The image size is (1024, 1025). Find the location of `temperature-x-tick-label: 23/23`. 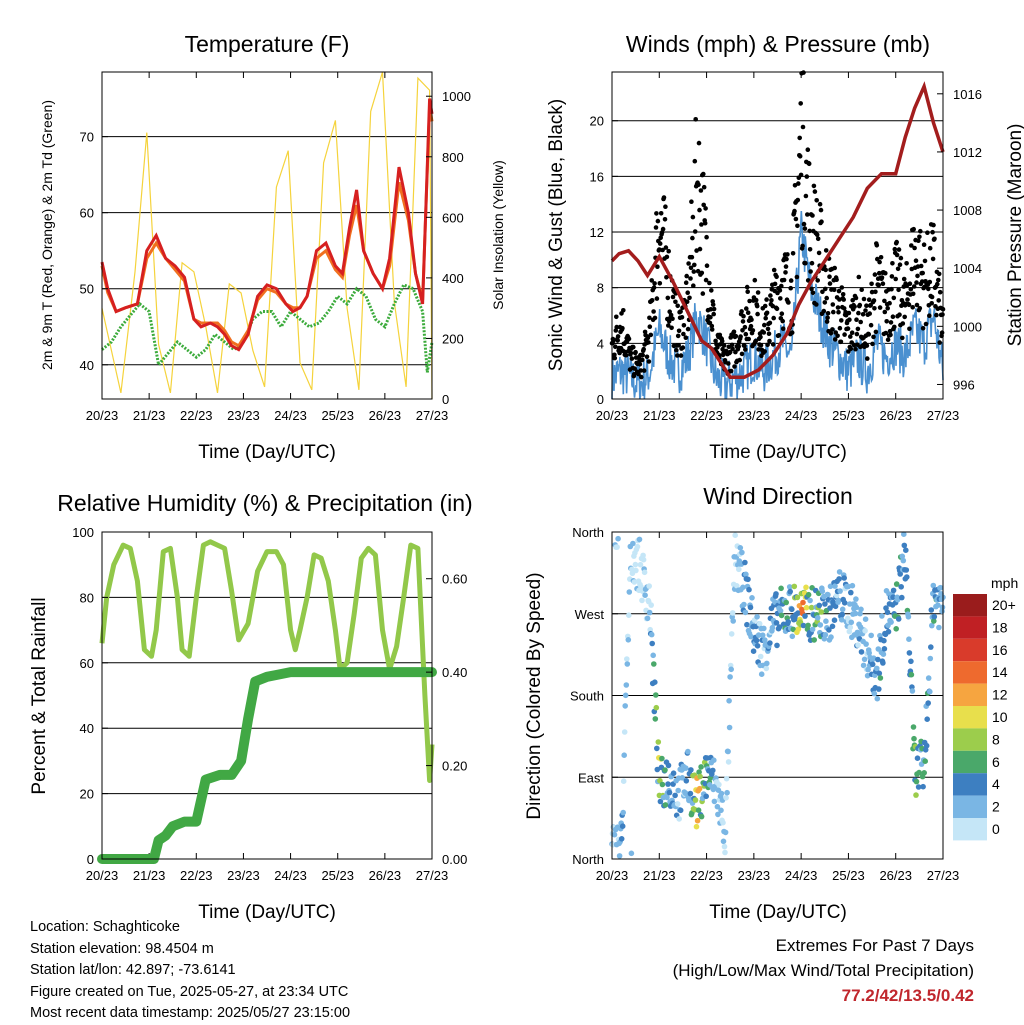

temperature-x-tick-label: 23/23 is located at coordinates (243, 415).